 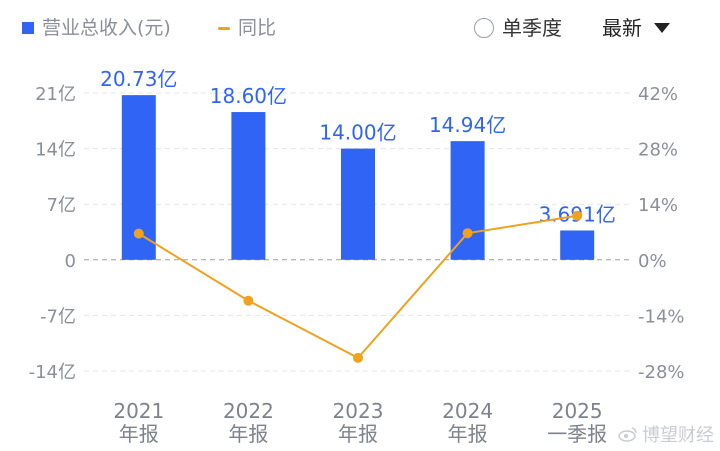 What do you see at coordinates (248, 96) in the screenshot?
I see `bar-data-label: 18.60亿` at bounding box center [248, 96].